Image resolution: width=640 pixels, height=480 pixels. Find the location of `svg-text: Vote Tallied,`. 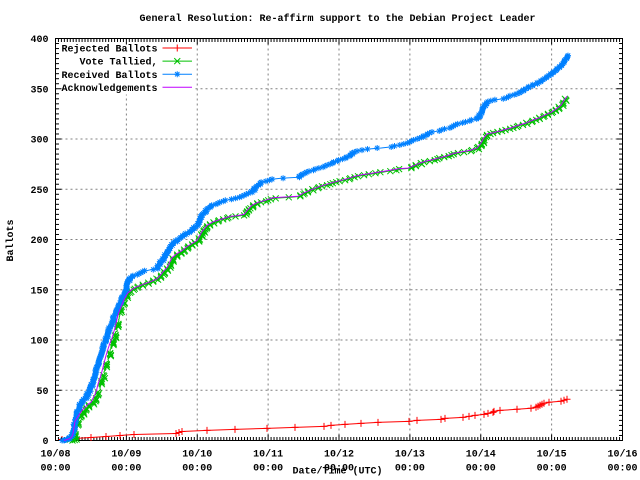

svg-text: Vote Tallied, is located at coordinates (118, 63).